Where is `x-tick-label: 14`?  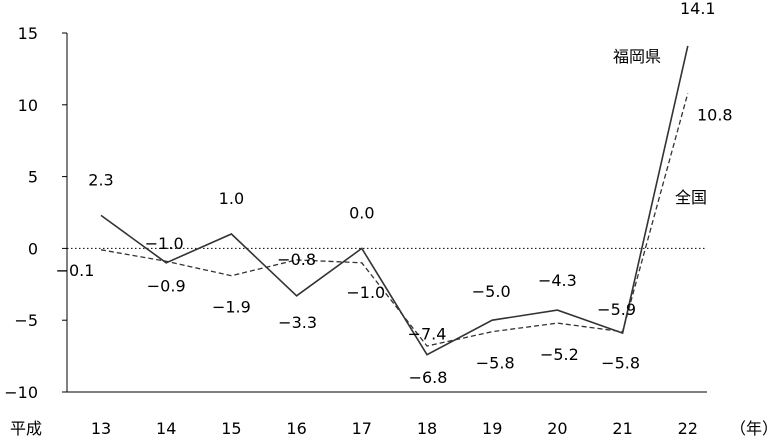 x-tick-label: 14 is located at coordinates (166, 428).